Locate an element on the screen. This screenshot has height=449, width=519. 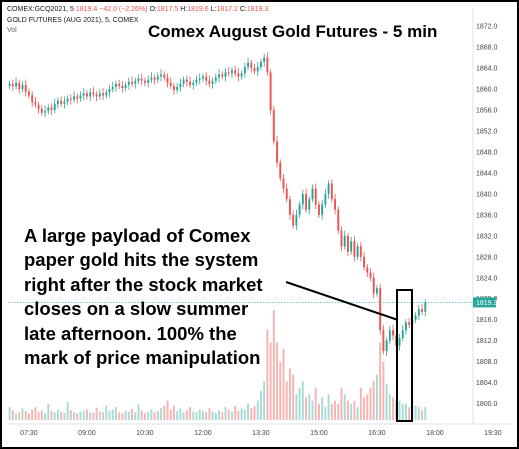
series-name: GOLD FUTURES (AUG 2021), 5, COMEX is located at coordinates (73, 20).